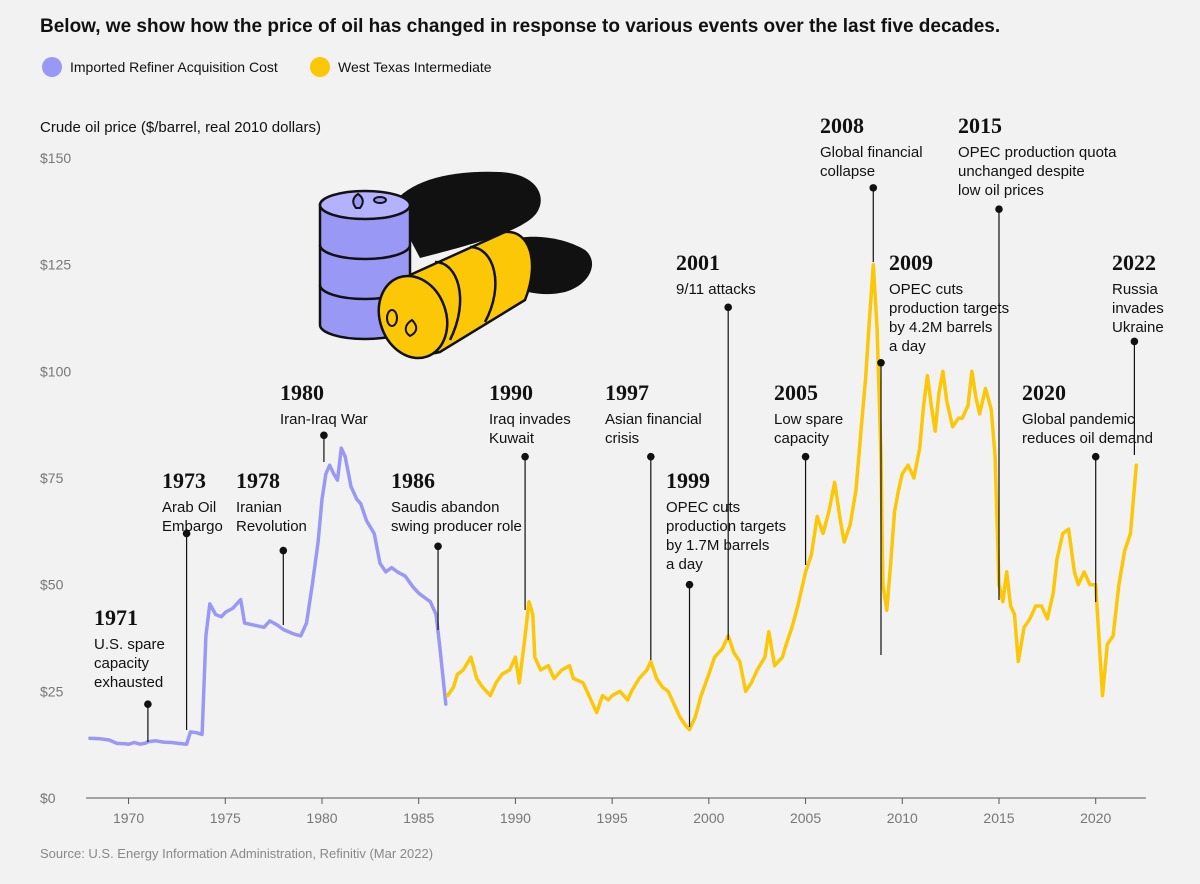 This screenshot has height=884, width=1200. Describe the element at coordinates (456, 549) in the screenshot. I see `annotation-1986: 1986 Saudis abandon swing producer role` at that location.